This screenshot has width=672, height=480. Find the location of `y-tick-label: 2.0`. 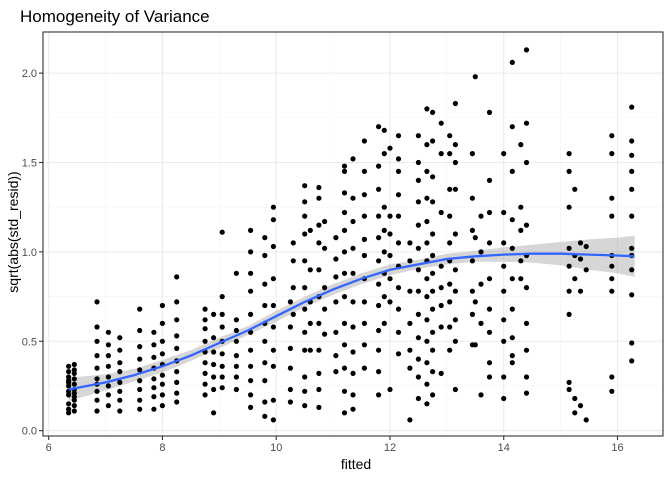

y-tick-label: 2.0 is located at coordinates (29, 74).